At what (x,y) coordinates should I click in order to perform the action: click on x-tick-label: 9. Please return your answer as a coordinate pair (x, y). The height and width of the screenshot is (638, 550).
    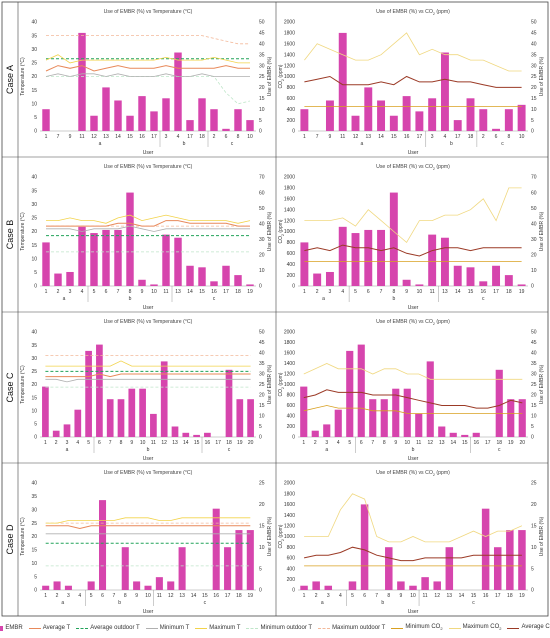
    Looking at the image, I should click on (406, 292).